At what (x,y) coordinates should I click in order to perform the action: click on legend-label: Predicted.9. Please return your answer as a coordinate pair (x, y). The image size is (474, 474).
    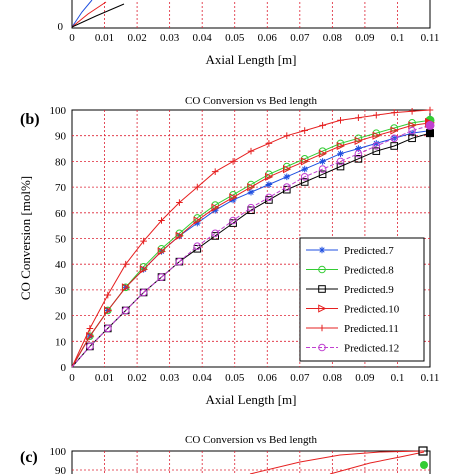
    Looking at the image, I should click on (369, 290).